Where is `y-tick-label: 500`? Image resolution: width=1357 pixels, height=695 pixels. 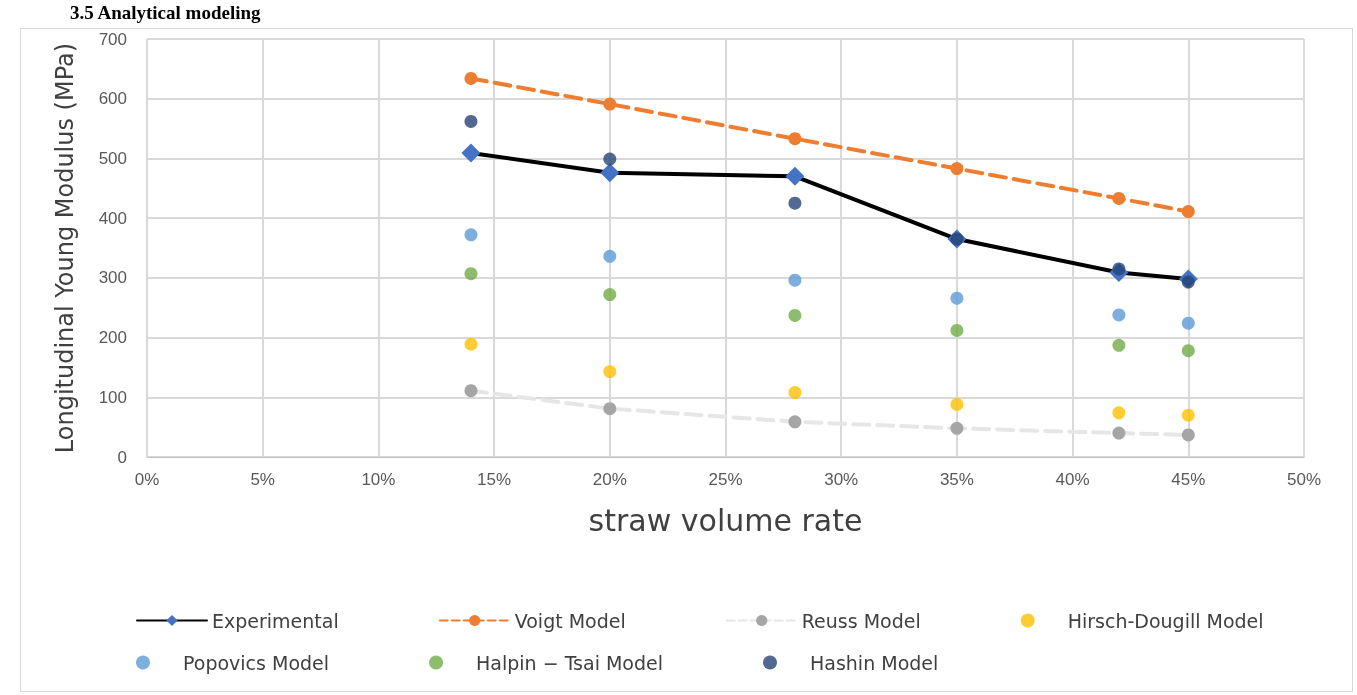 y-tick-label: 500 is located at coordinates (112, 158).